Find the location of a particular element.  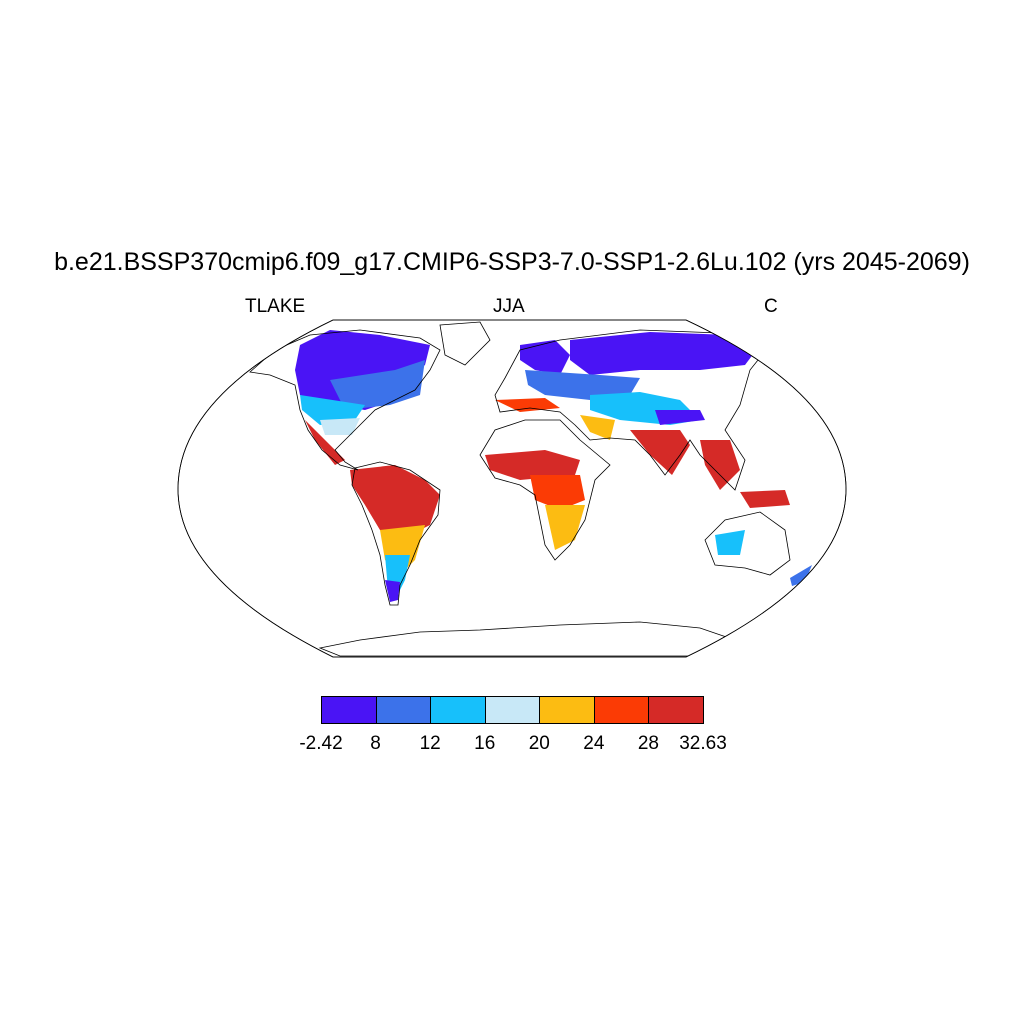

colorbar-label: 20 is located at coordinates (539, 743).